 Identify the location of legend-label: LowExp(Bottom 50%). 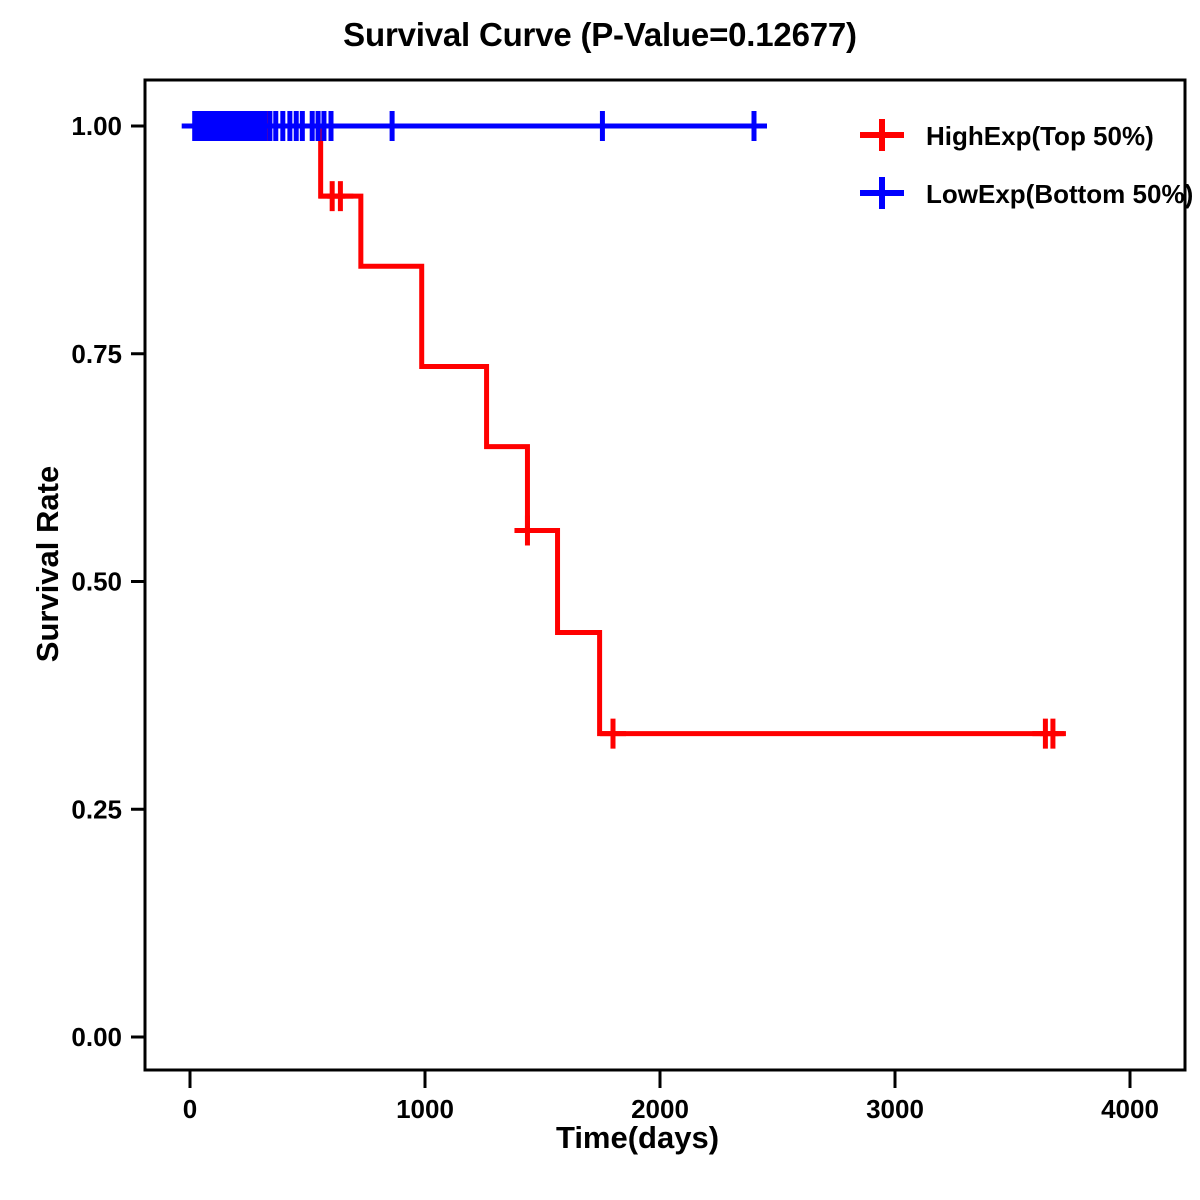
(1059, 194).